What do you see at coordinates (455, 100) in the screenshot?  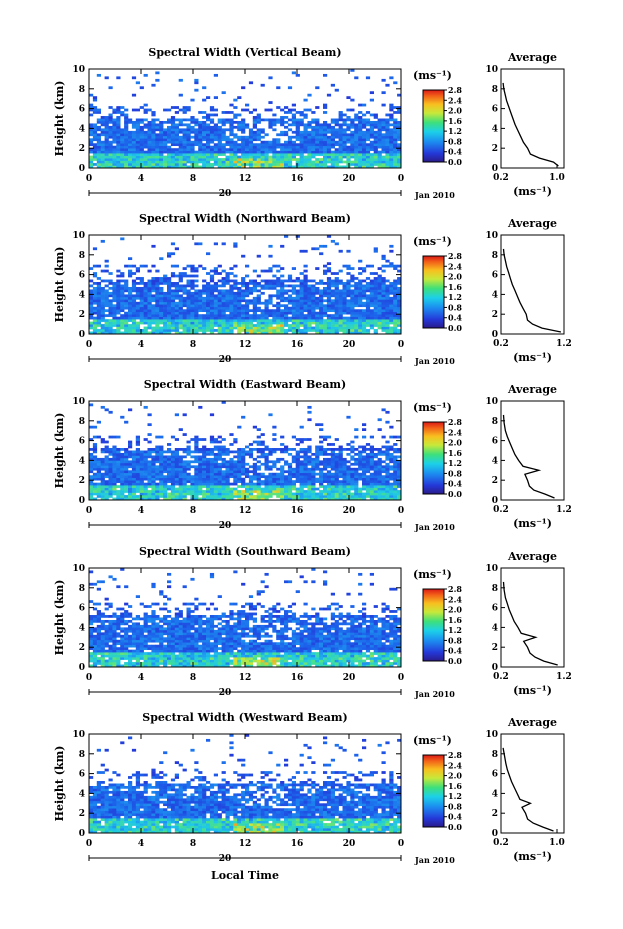 I see `colorbar-tick-label: 2.4` at bounding box center [455, 100].